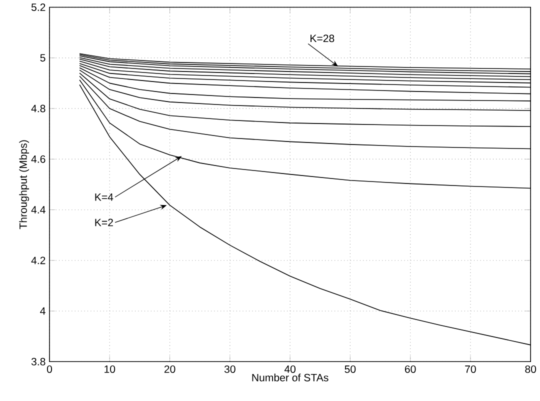  Describe the element at coordinates (290, 377) in the screenshot. I see `x-axis-title: Number of STAs` at that location.